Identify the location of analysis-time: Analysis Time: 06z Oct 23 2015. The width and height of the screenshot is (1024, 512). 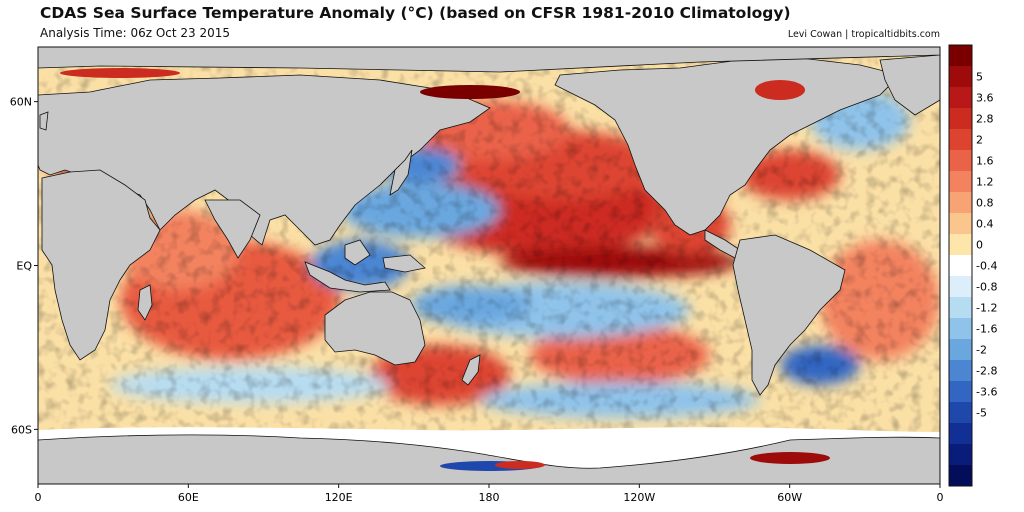
(135, 33).